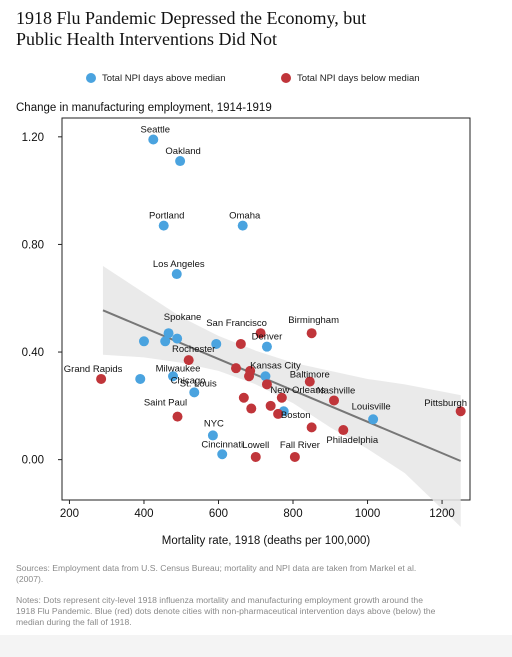 The height and width of the screenshot is (657, 512). What do you see at coordinates (33, 461) in the screenshot?
I see `y-tick-label: 0.00` at bounding box center [33, 461].